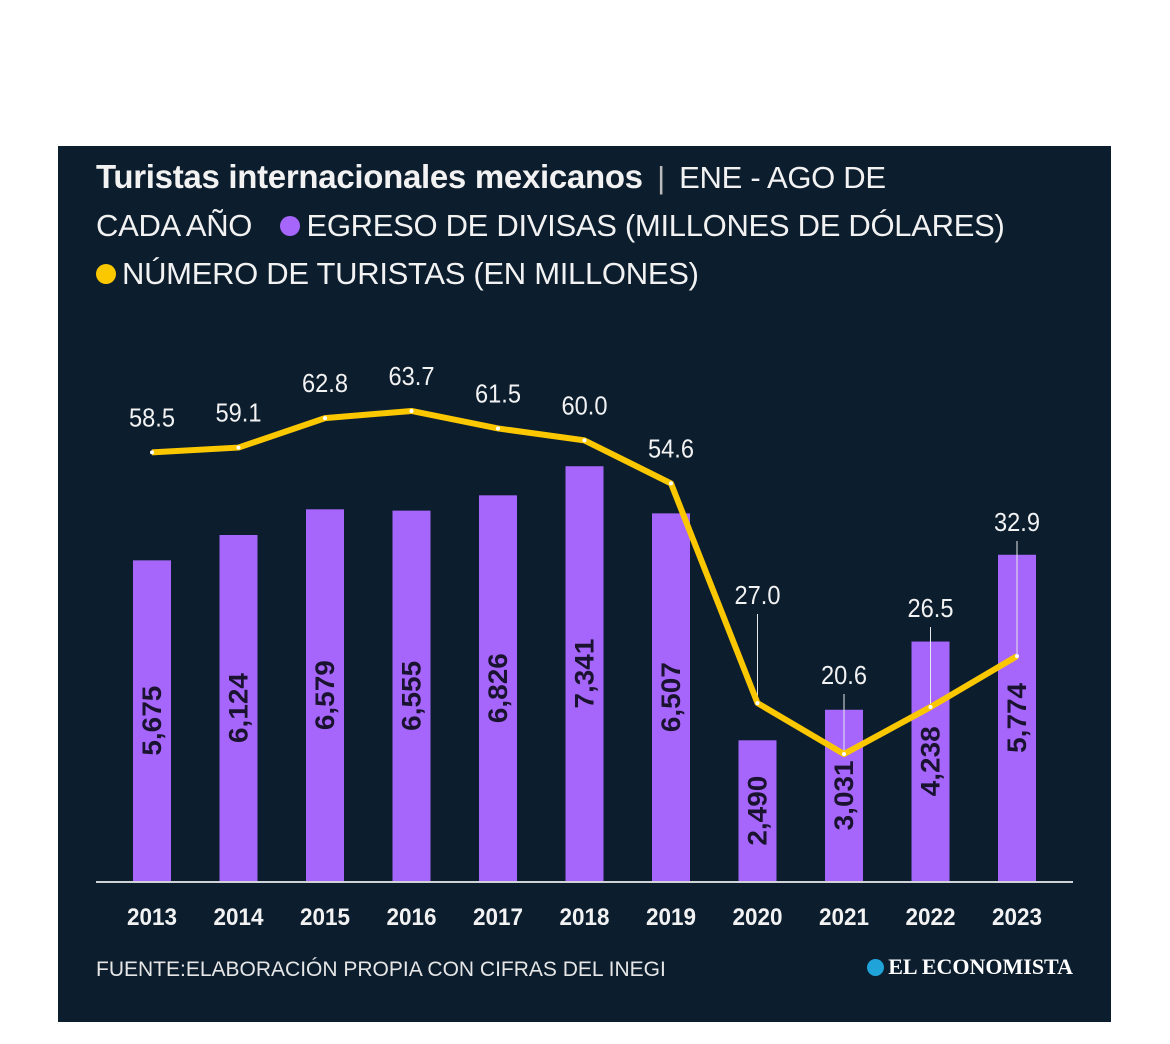  What do you see at coordinates (758, 595) in the screenshot?
I see `line-value-label: 27.0` at bounding box center [758, 595].